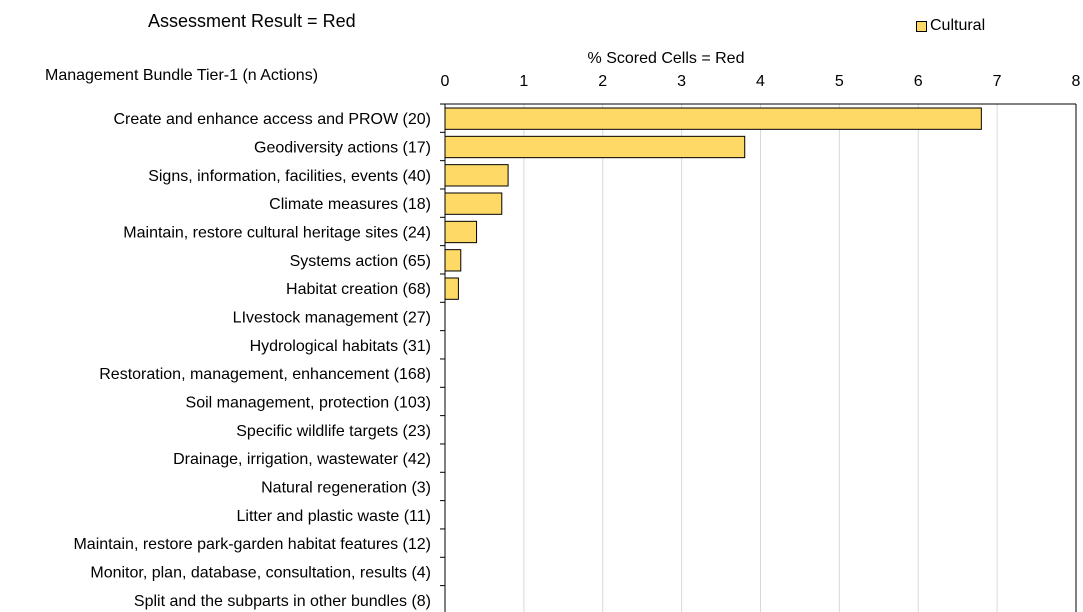 The height and width of the screenshot is (612, 1083). I want to click on category-label: Habitat creation (68), so click(358, 289).